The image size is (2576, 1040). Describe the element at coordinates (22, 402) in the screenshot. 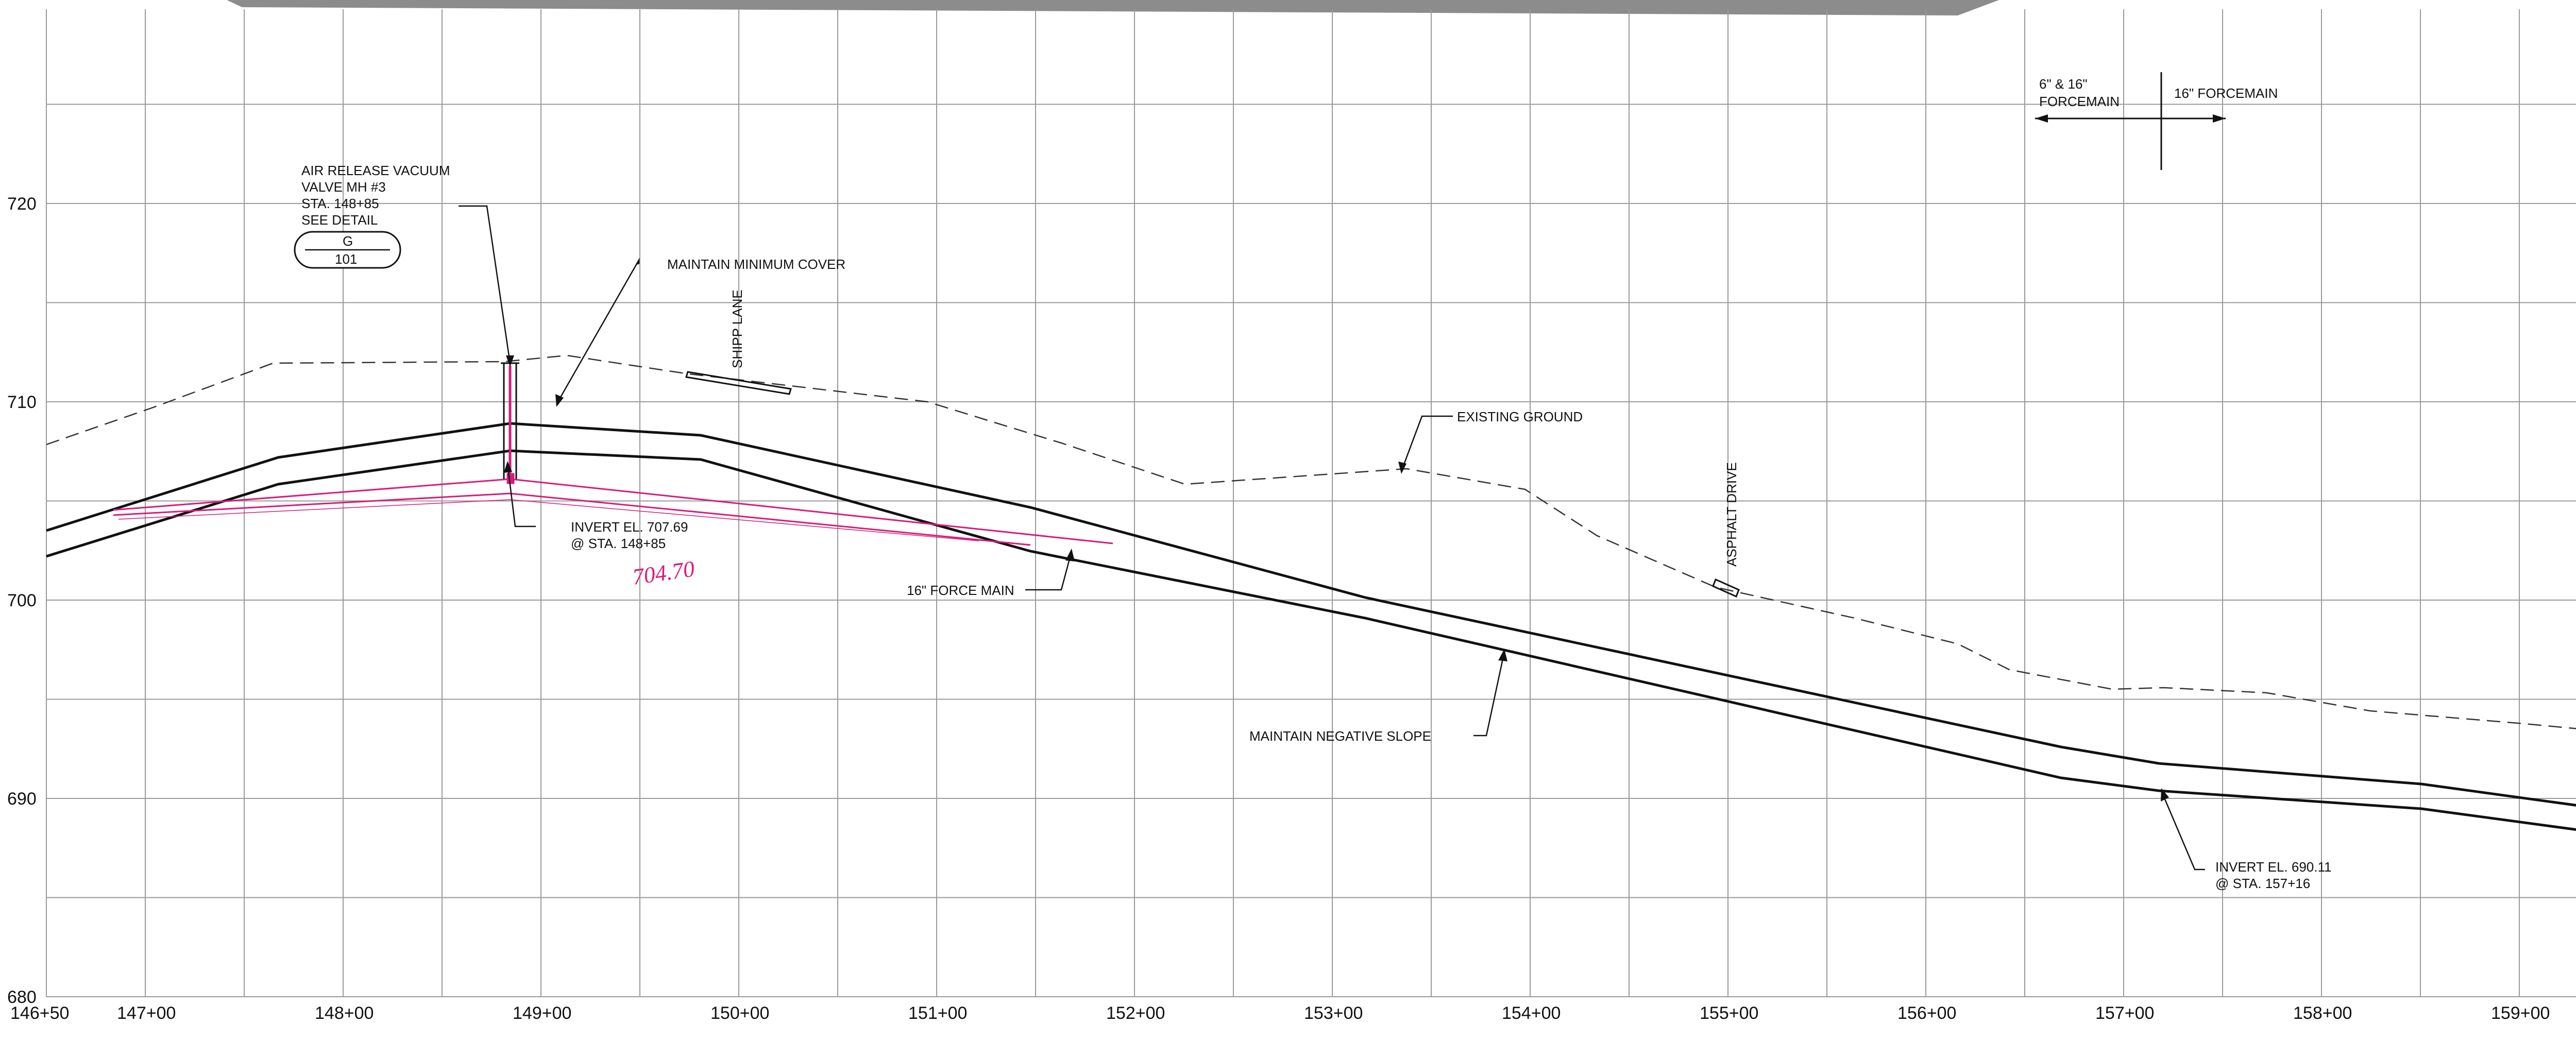

I see `elevation-label-left: 710` at that location.